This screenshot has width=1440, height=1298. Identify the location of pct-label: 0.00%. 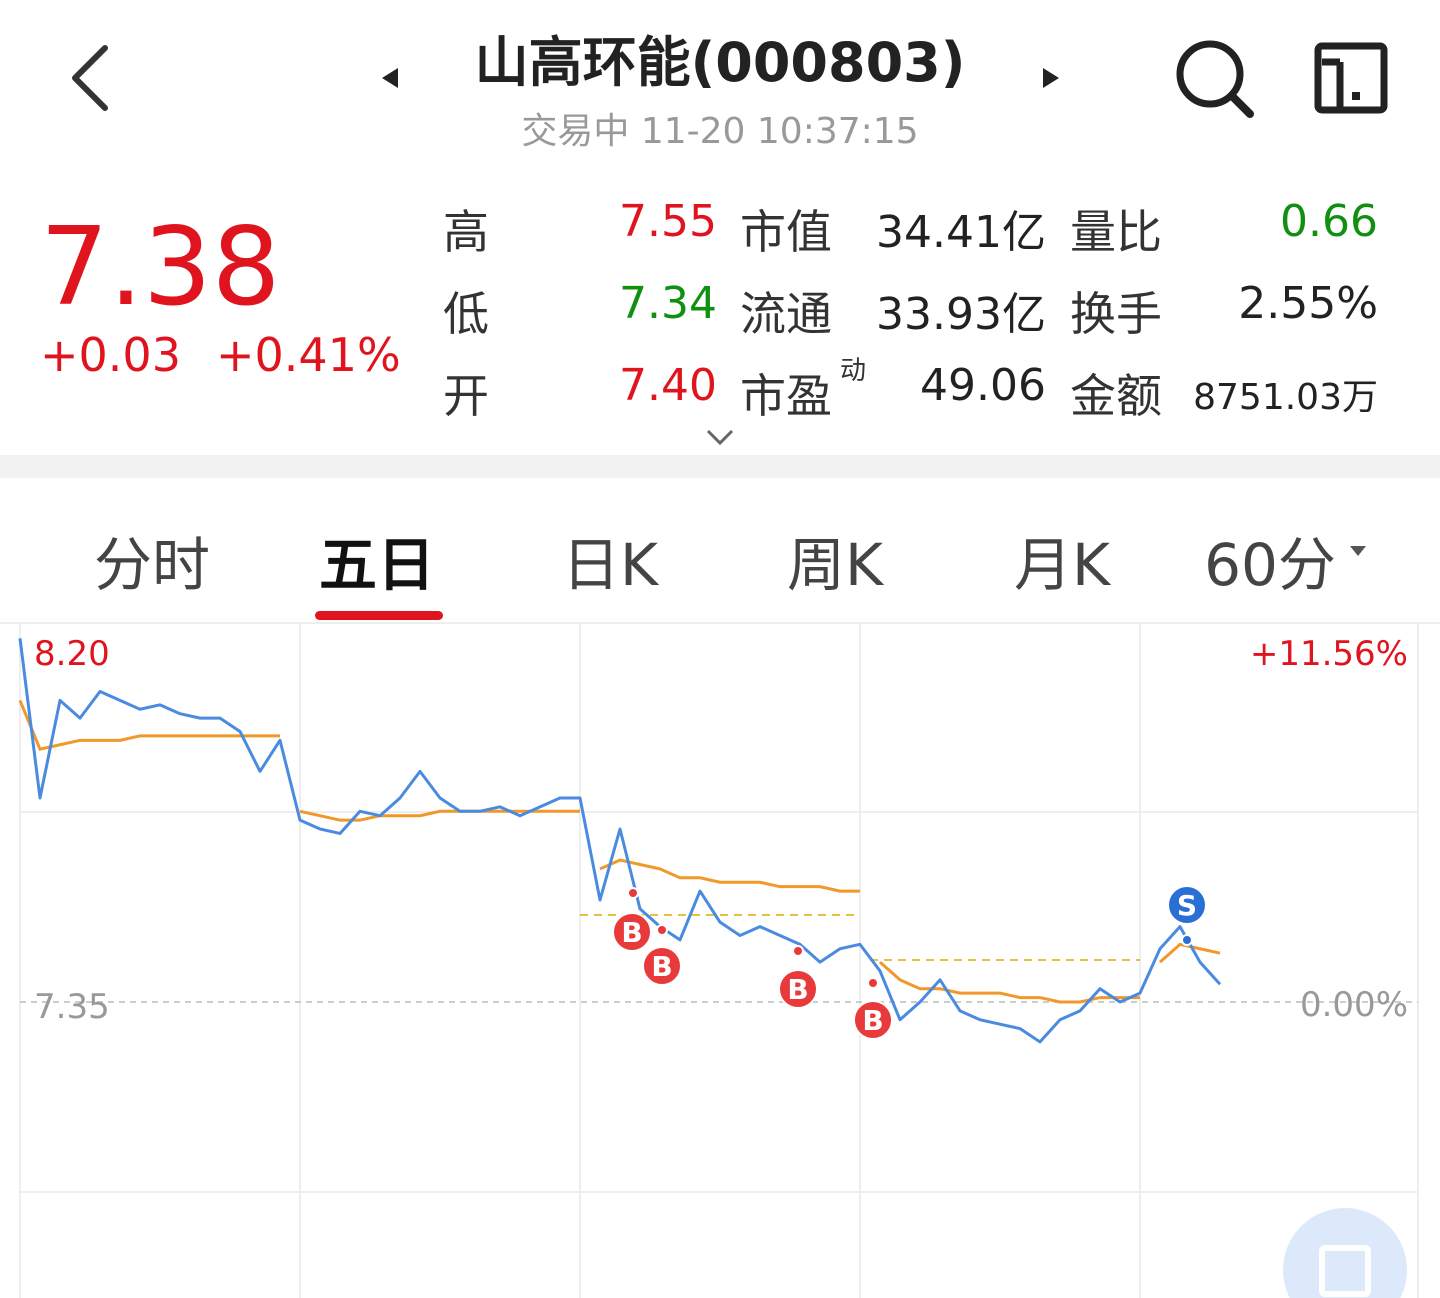
(1354, 1005).